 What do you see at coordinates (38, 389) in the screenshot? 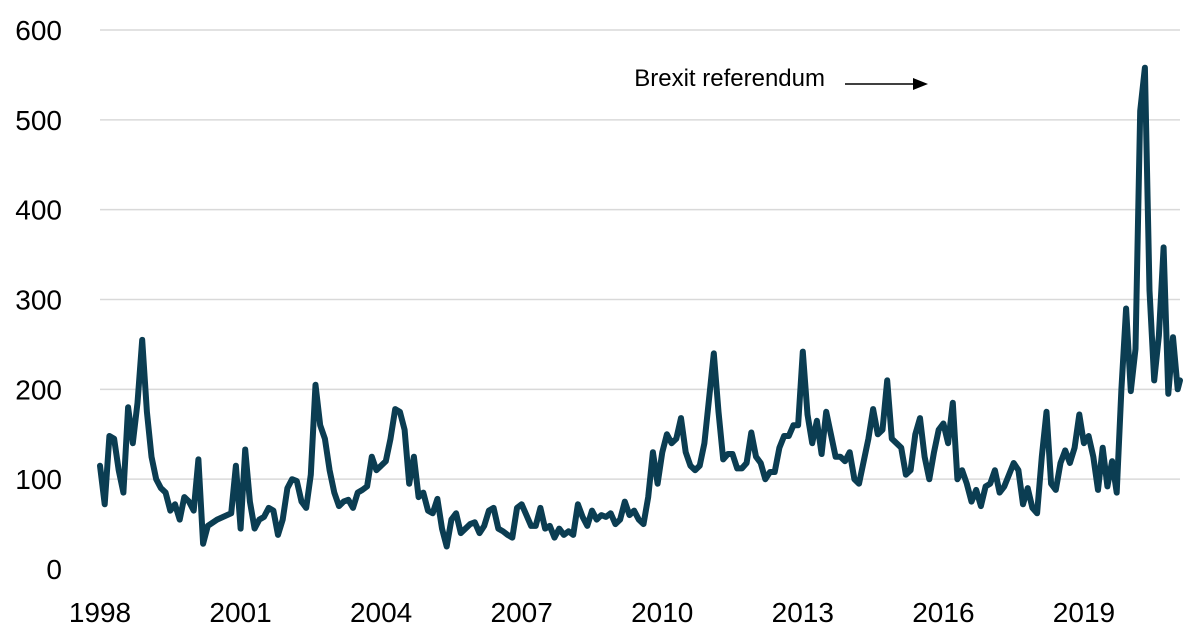
I see `y-tick-label: 200` at bounding box center [38, 389].